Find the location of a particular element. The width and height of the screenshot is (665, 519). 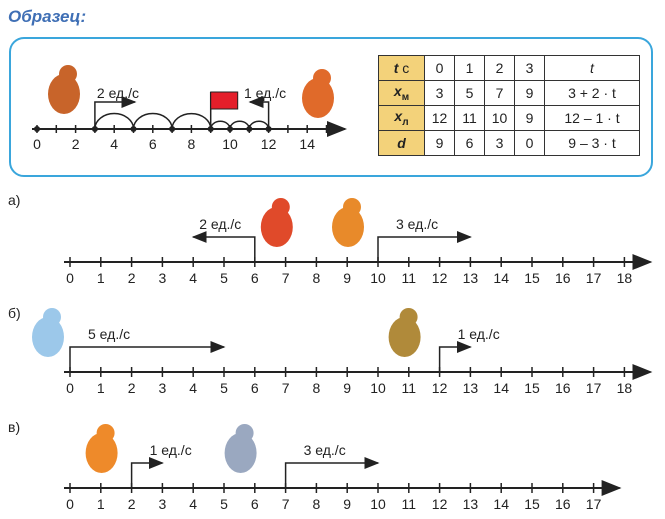

sample-title: Образец: is located at coordinates (47, 16).